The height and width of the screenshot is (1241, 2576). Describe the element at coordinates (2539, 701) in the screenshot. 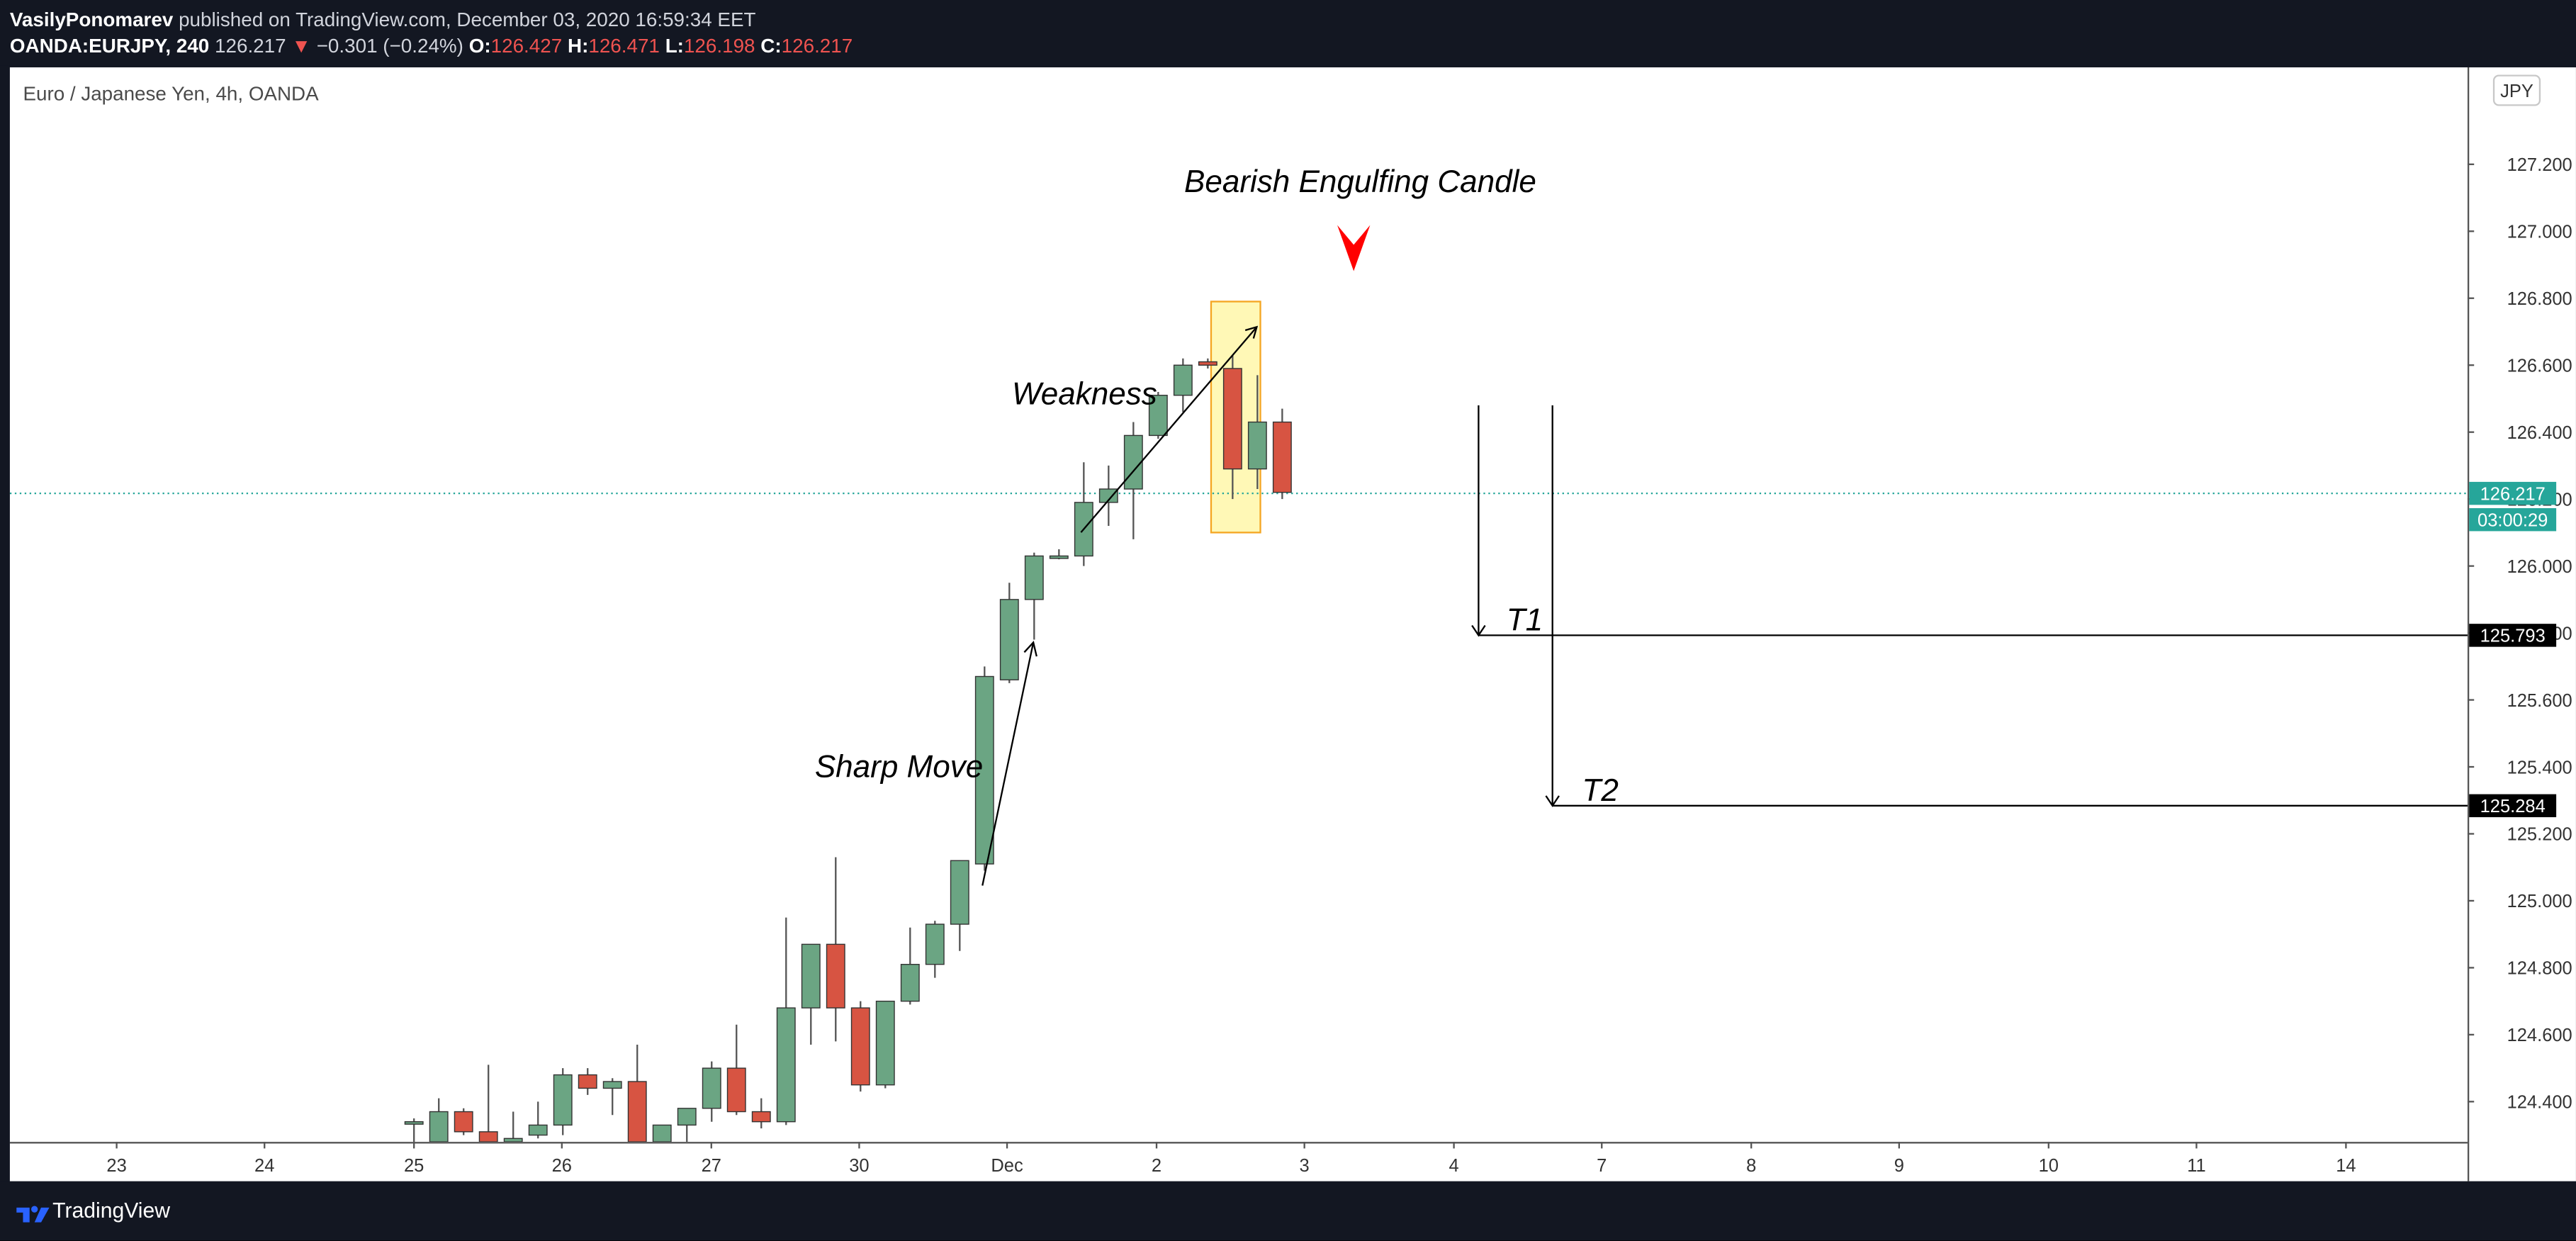

I see `price-tick-label: 125.600` at that location.